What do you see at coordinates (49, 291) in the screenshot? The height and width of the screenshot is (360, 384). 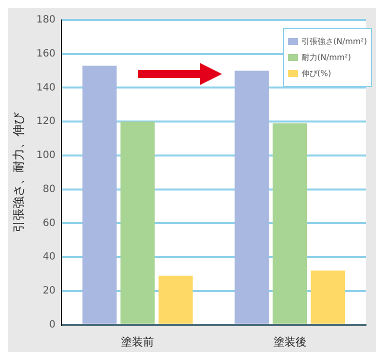 I see `y-tick-label: 20` at bounding box center [49, 291].